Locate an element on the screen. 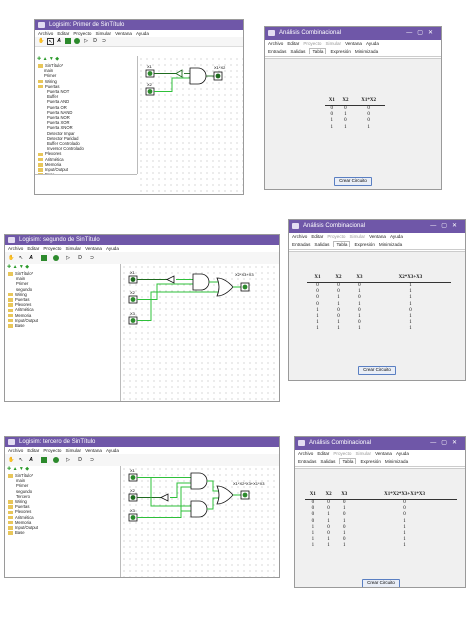  tree-item-xnor: Puerta XNOR is located at coordinates (60, 128).